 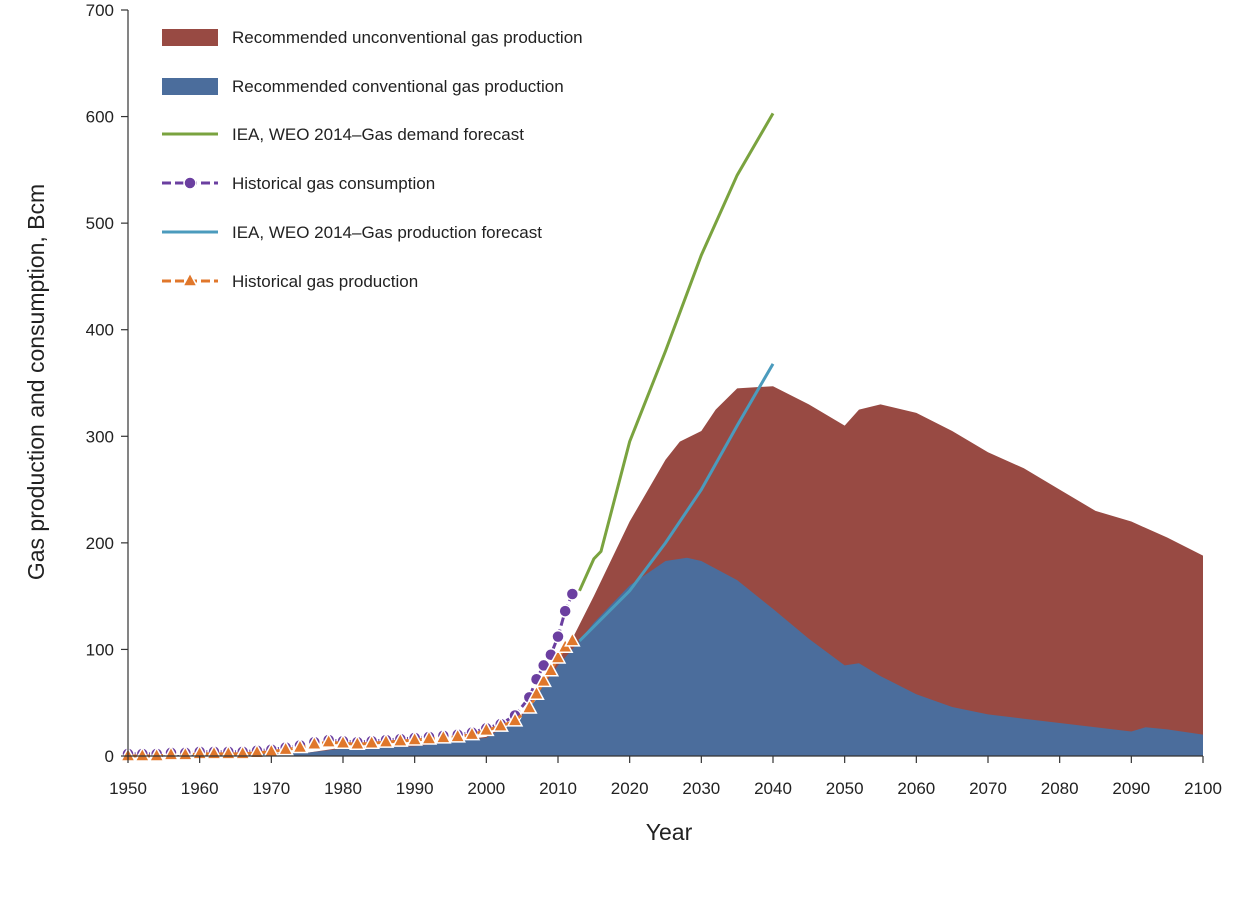 What do you see at coordinates (415, 788) in the screenshot?
I see `x-tick-label: 1990` at bounding box center [415, 788].